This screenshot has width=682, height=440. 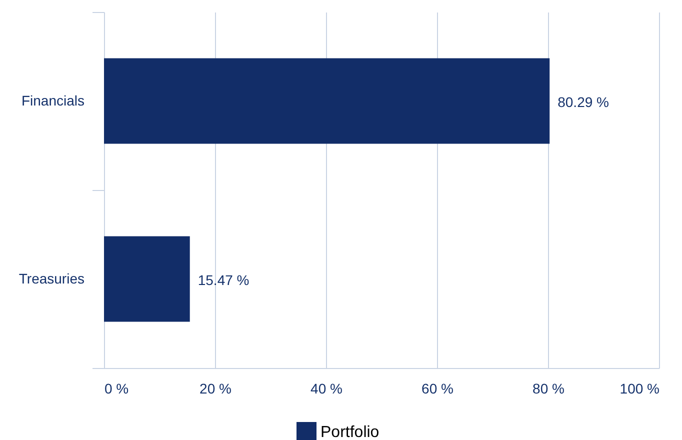 What do you see at coordinates (438, 388) in the screenshot?
I see `x-tick-label: 60 %` at bounding box center [438, 388].